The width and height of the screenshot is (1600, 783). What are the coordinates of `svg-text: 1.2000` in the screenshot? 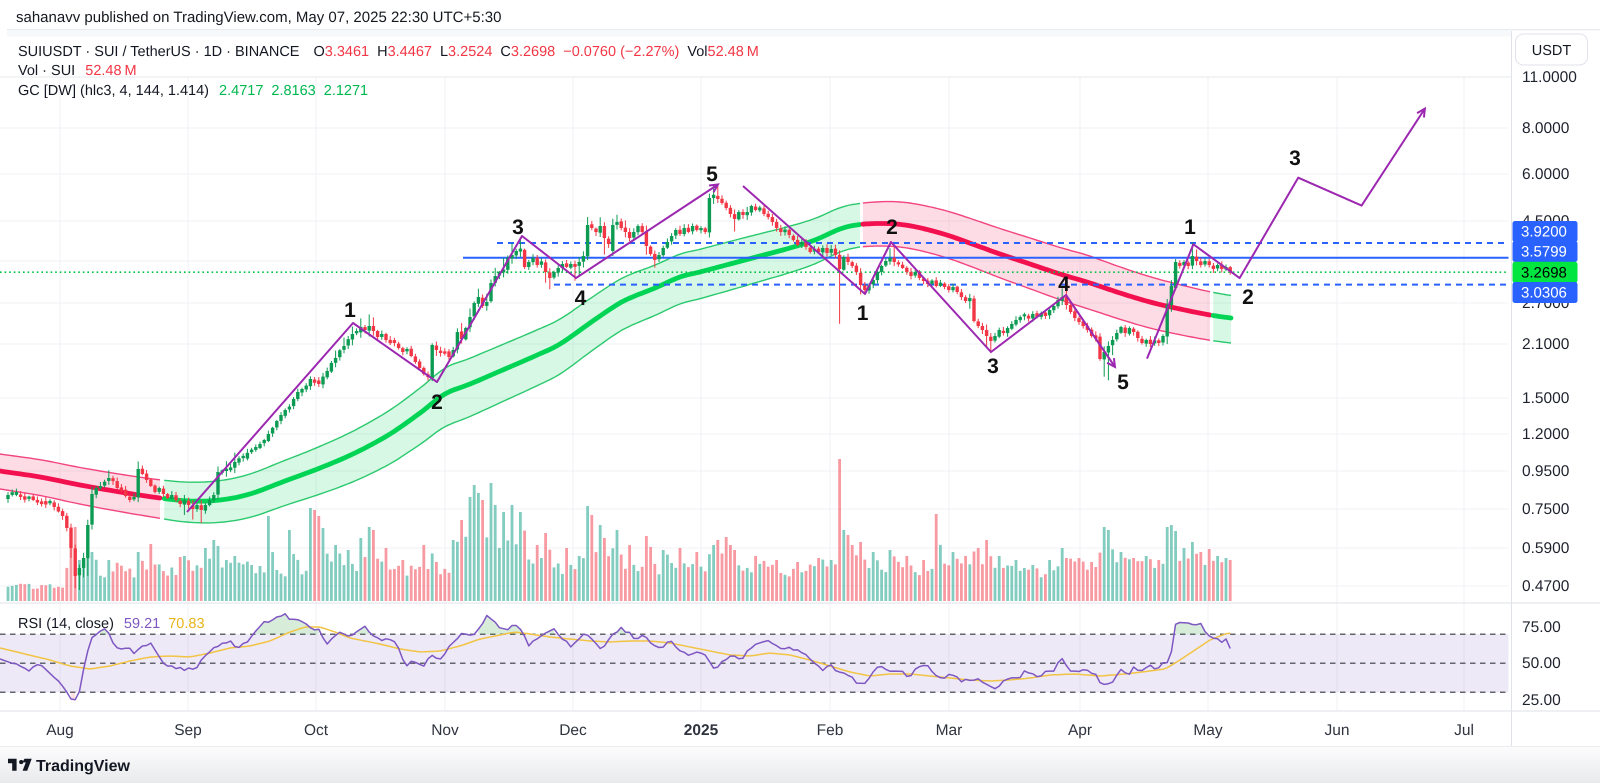 It's located at (1546, 434).